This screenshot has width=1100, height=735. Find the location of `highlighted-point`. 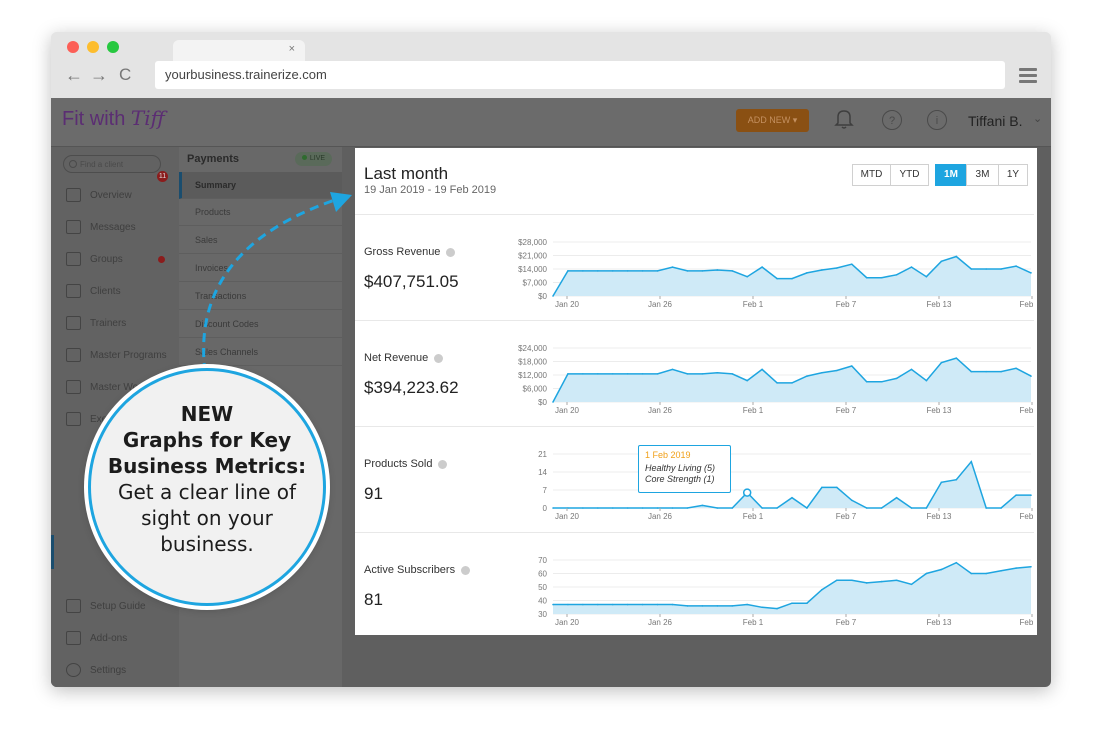

highlighted-point is located at coordinates (747, 492).